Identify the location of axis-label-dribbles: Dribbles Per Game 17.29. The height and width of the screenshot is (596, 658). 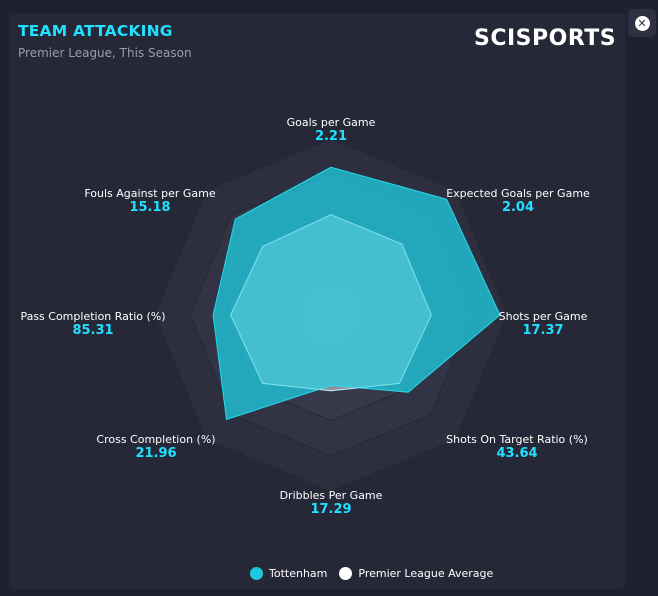
(331, 503).